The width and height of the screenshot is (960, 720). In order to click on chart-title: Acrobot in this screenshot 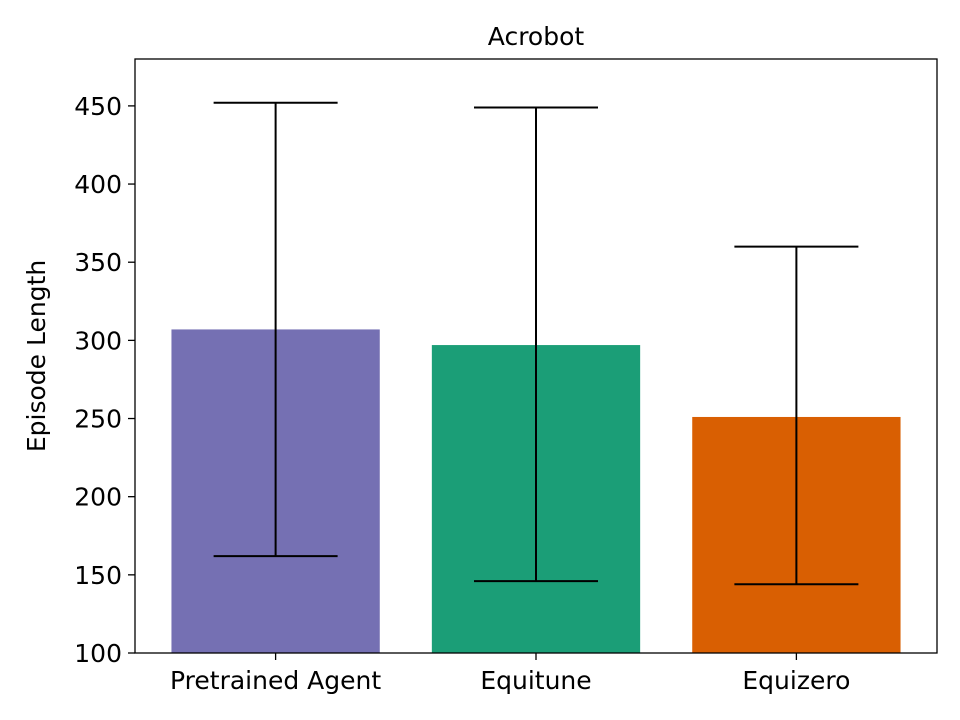, I will do `click(536, 36)`.